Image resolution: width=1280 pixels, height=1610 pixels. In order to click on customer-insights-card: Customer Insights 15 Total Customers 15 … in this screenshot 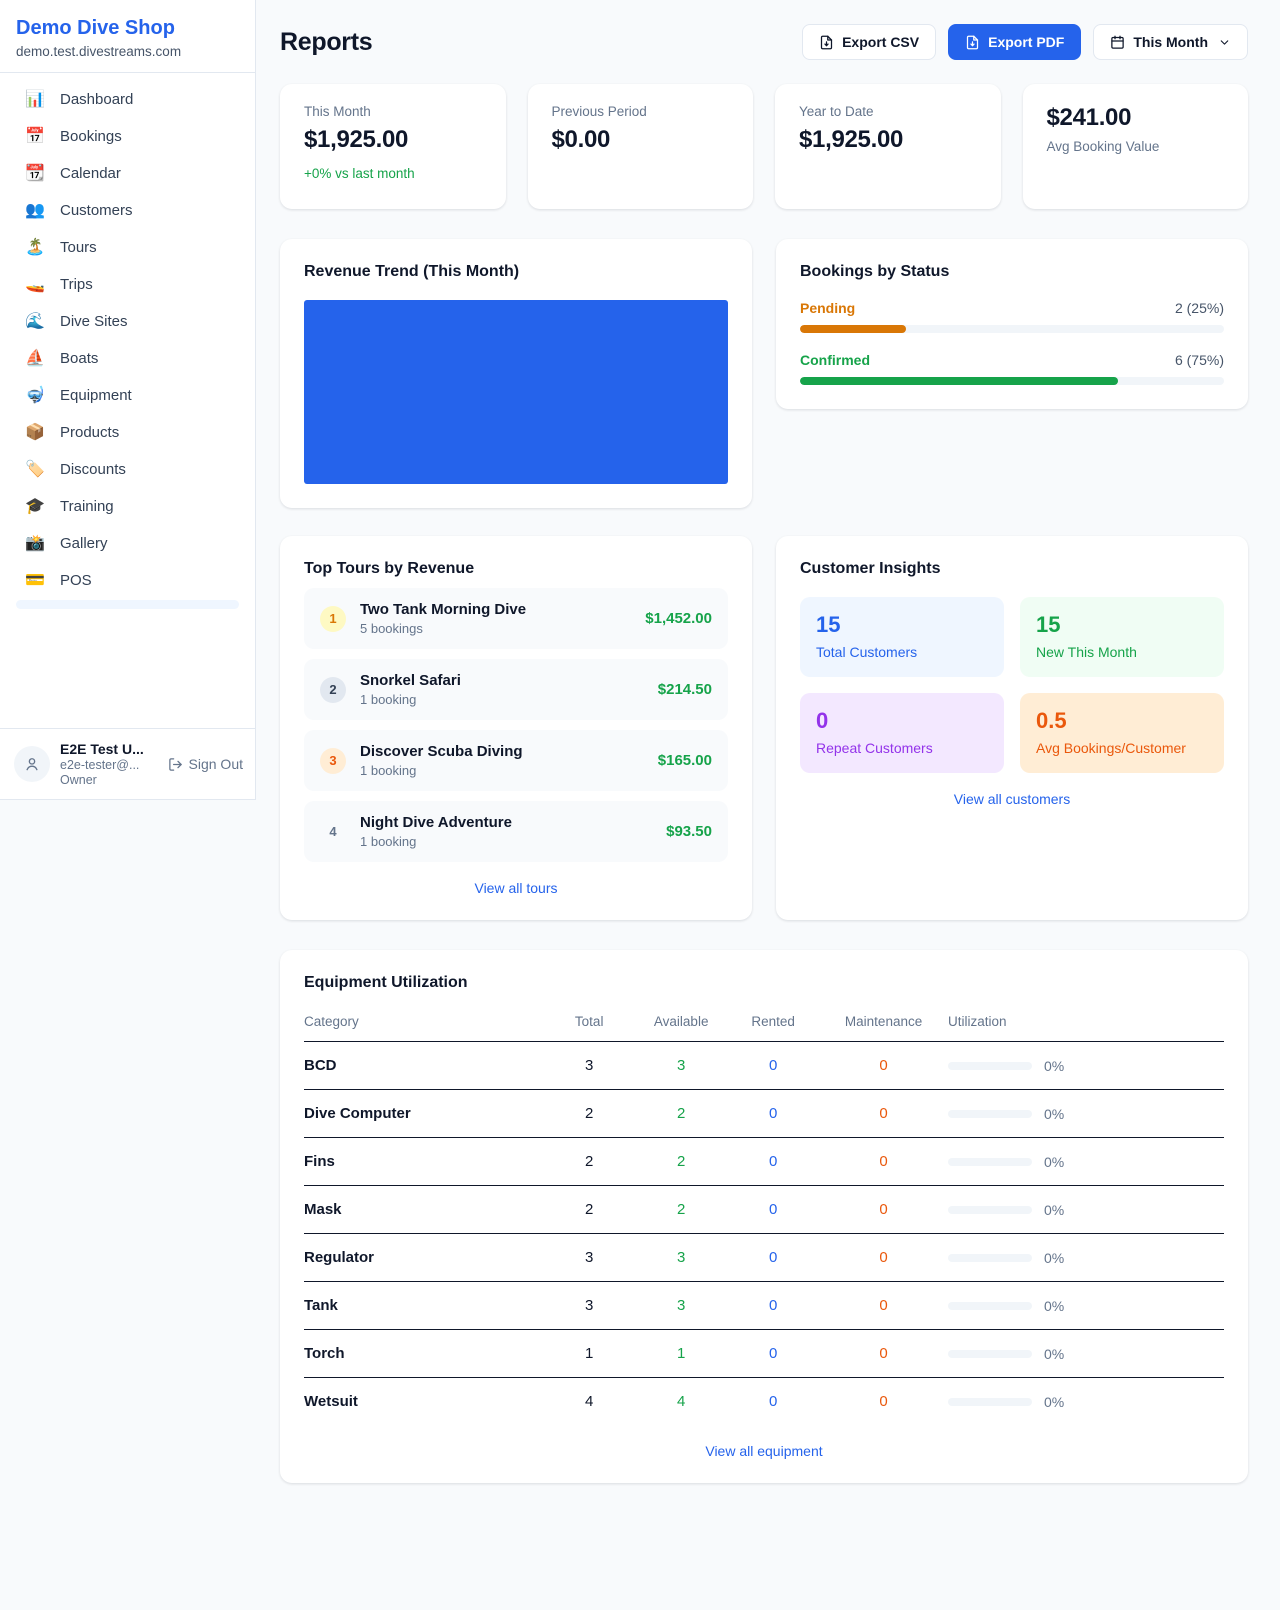, I will do `click(1012, 728)`.